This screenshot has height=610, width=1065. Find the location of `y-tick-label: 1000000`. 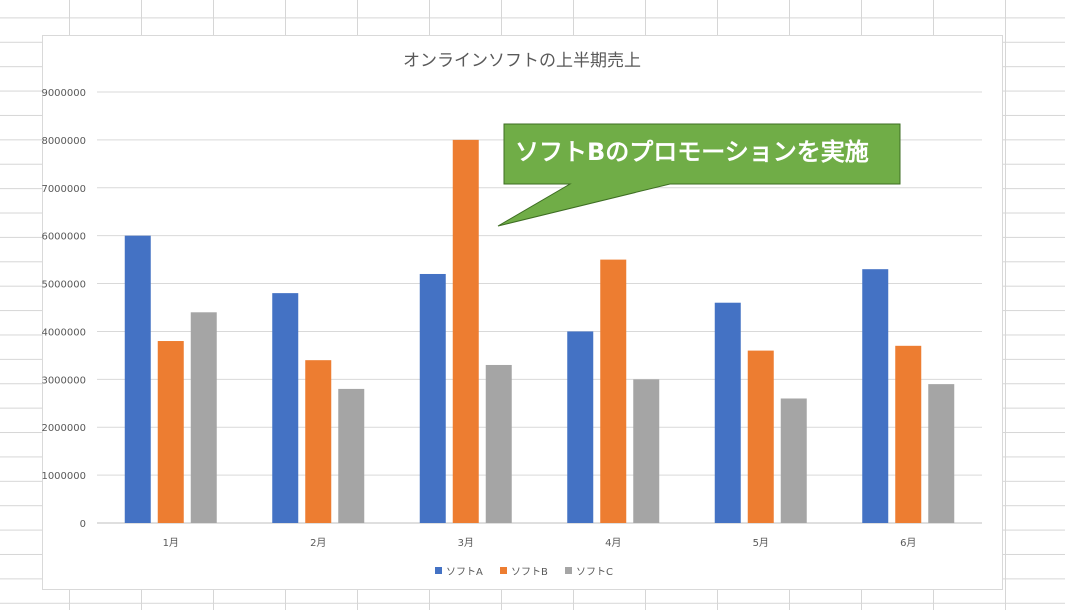

y-tick-label: 1000000 is located at coordinates (63, 476).